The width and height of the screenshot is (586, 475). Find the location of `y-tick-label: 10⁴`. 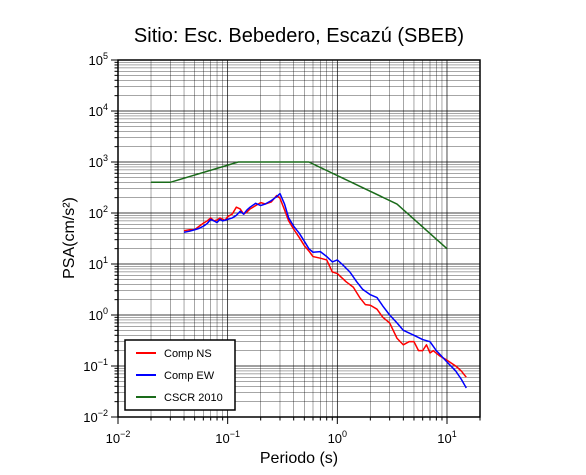

y-tick-label: 10⁴ is located at coordinates (98, 110).